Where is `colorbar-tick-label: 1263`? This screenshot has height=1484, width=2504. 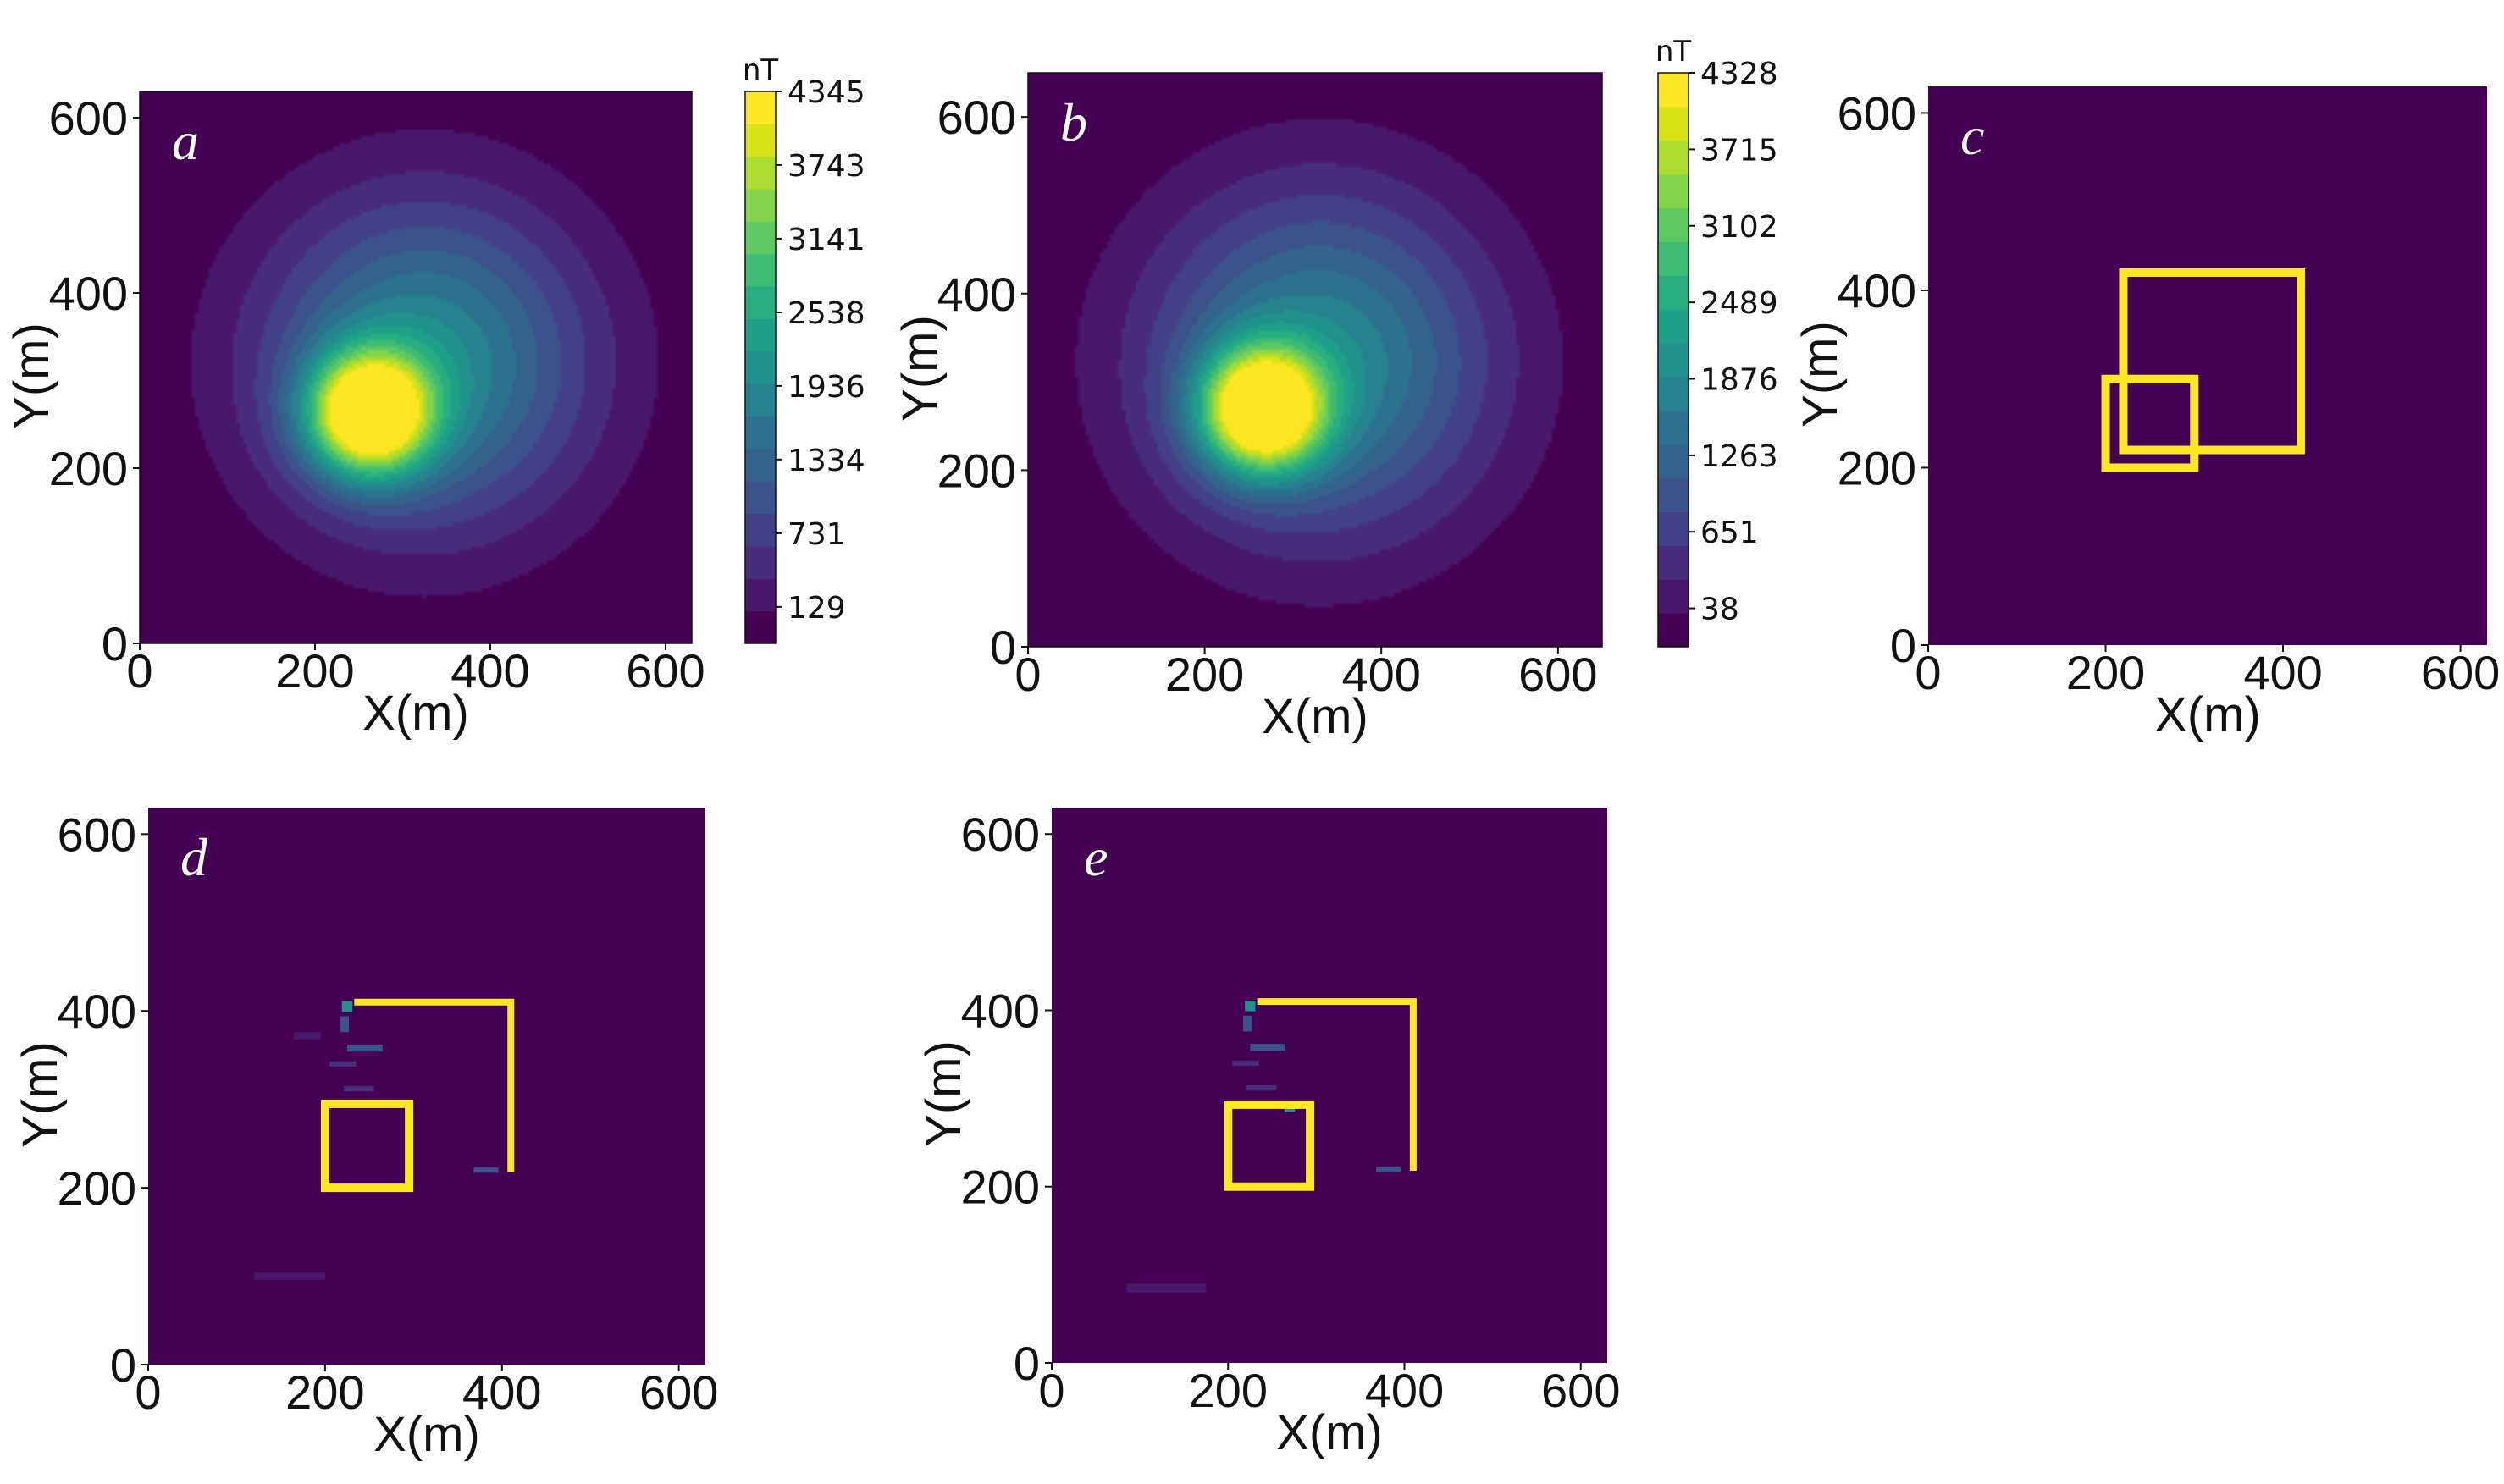 colorbar-tick-label: 1263 is located at coordinates (1739, 456).